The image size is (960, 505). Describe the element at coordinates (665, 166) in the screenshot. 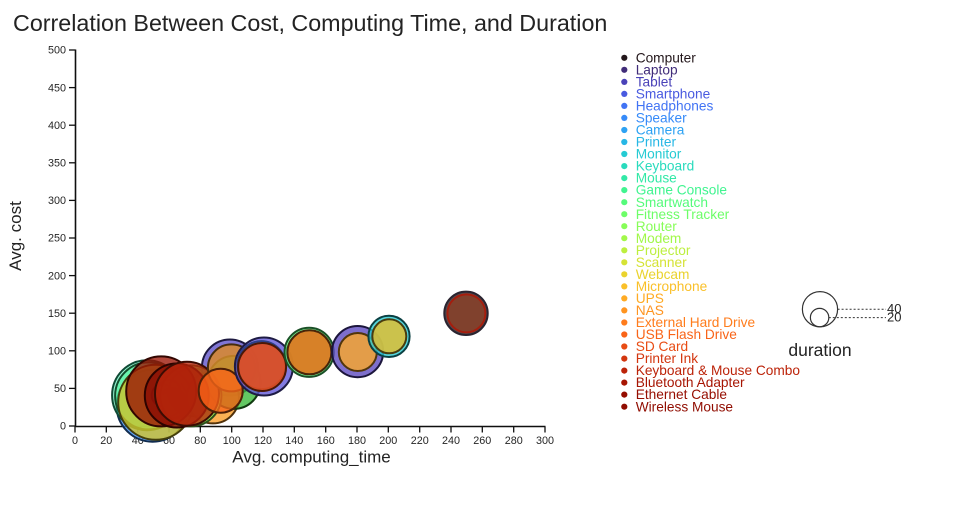

I see `svg-text: Keyboard` at that location.